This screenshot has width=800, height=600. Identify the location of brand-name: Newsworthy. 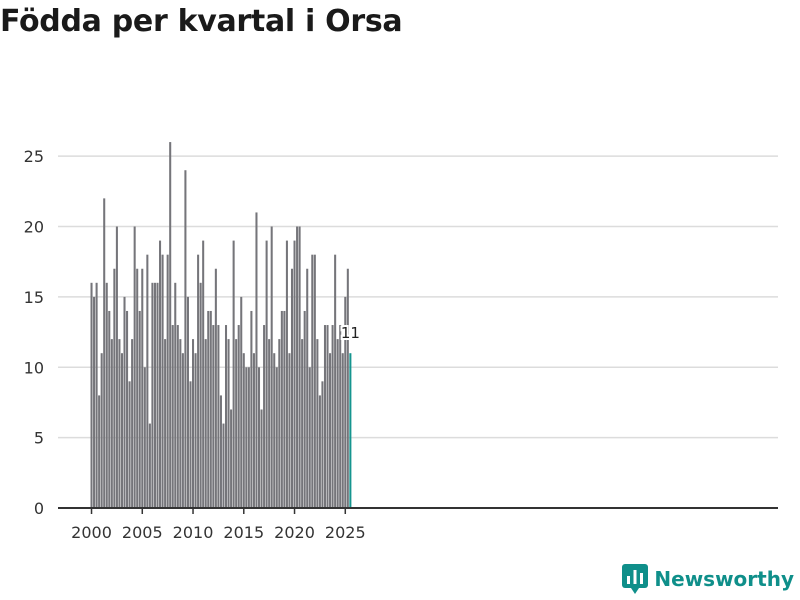
(724, 579).